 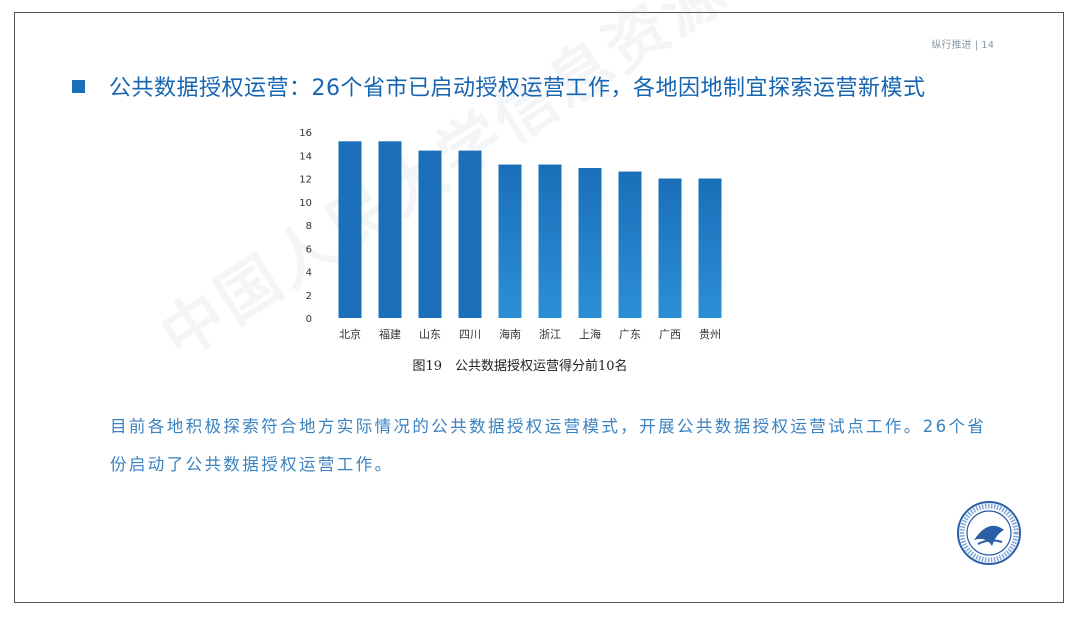 I want to click on university-seal-icon, so click(x=989, y=533).